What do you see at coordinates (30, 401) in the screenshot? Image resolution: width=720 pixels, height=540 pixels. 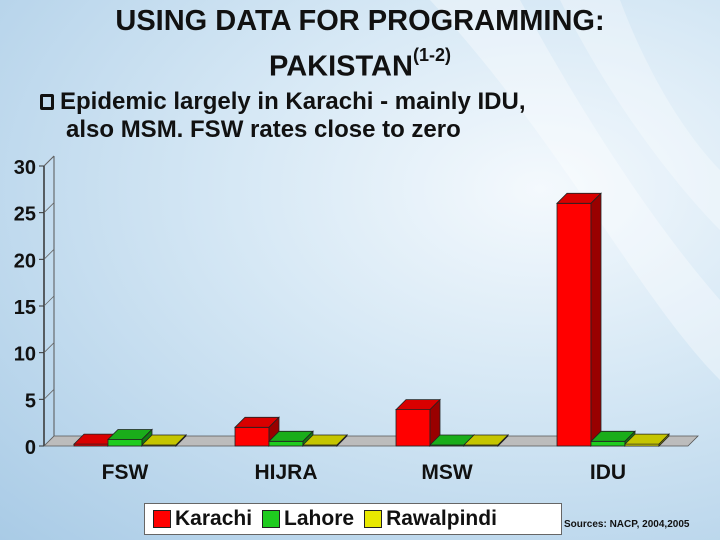 I see `y-tick-label: 5` at bounding box center [30, 401].